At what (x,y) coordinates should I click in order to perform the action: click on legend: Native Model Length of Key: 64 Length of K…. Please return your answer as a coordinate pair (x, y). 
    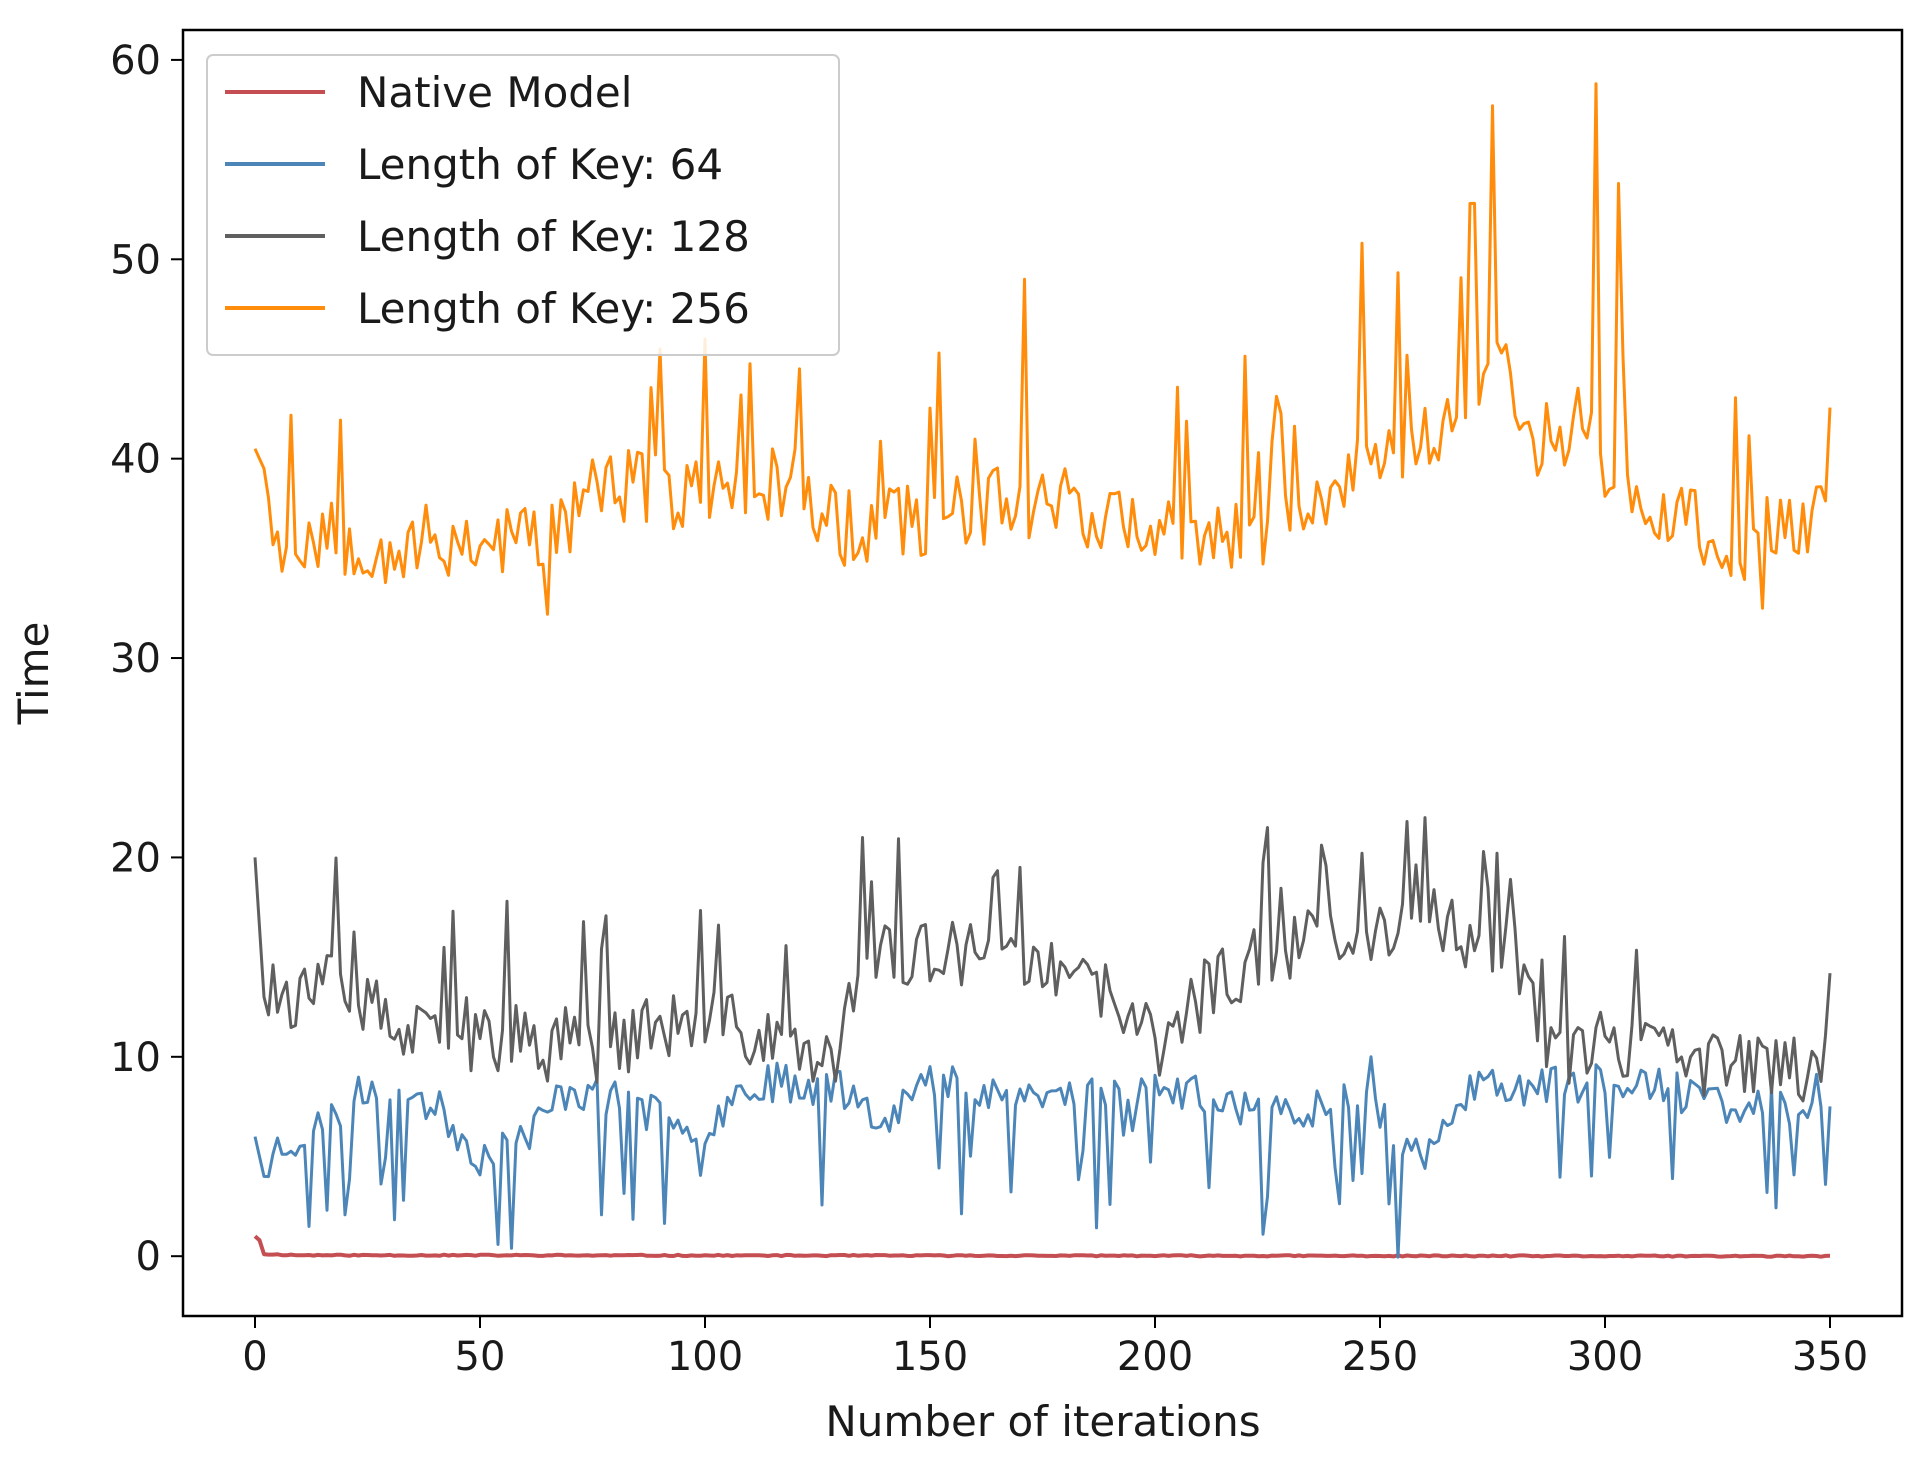
    Looking at the image, I should click on (523, 205).